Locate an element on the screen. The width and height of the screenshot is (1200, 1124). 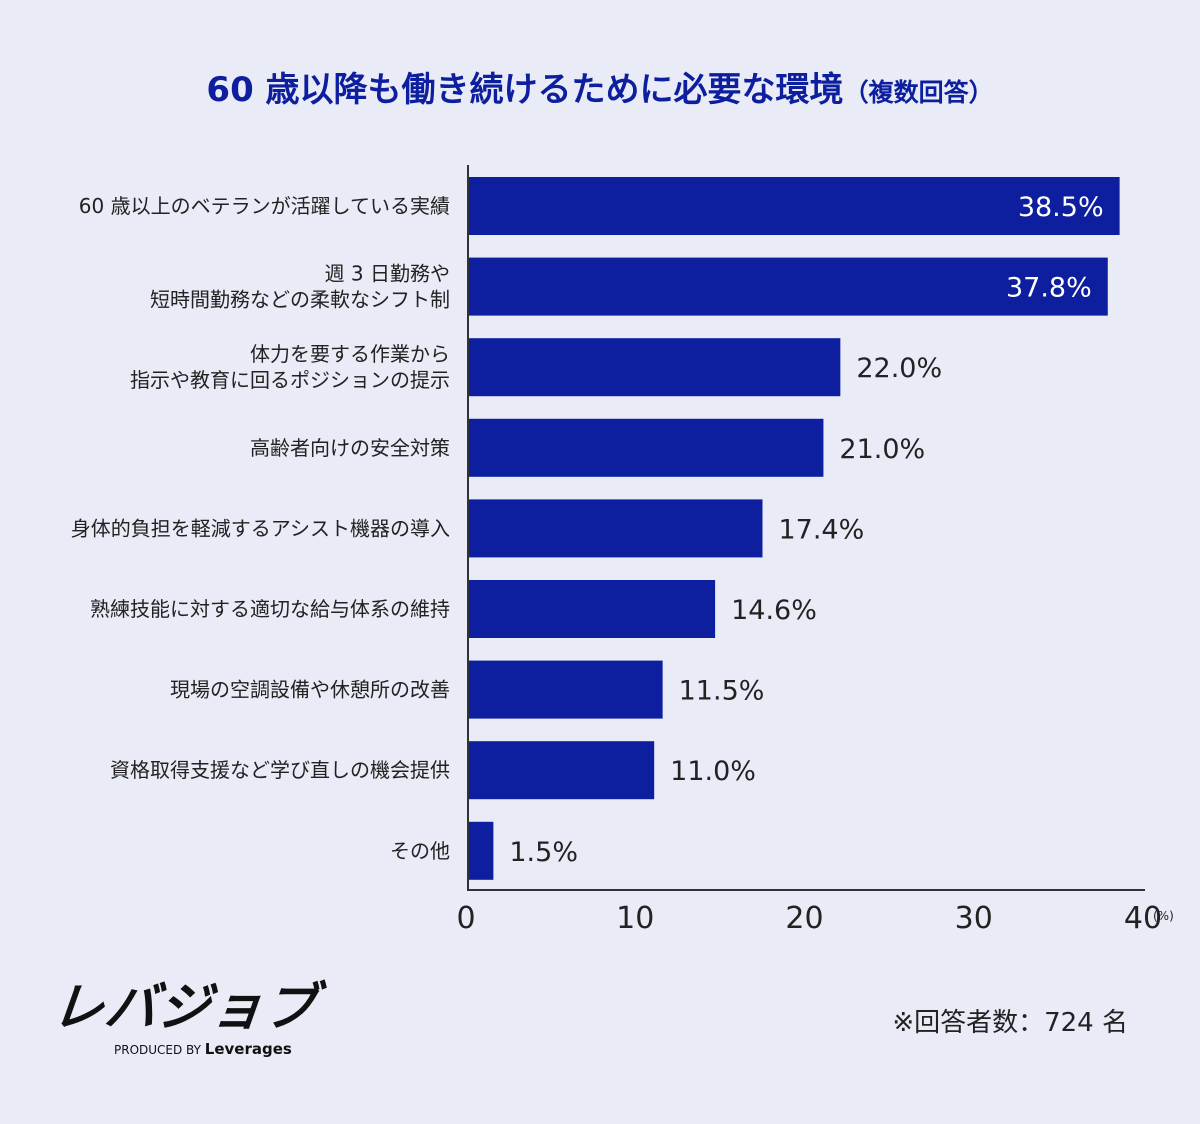
respondent-note: ※回答者数：724 名 is located at coordinates (1010, 1023).